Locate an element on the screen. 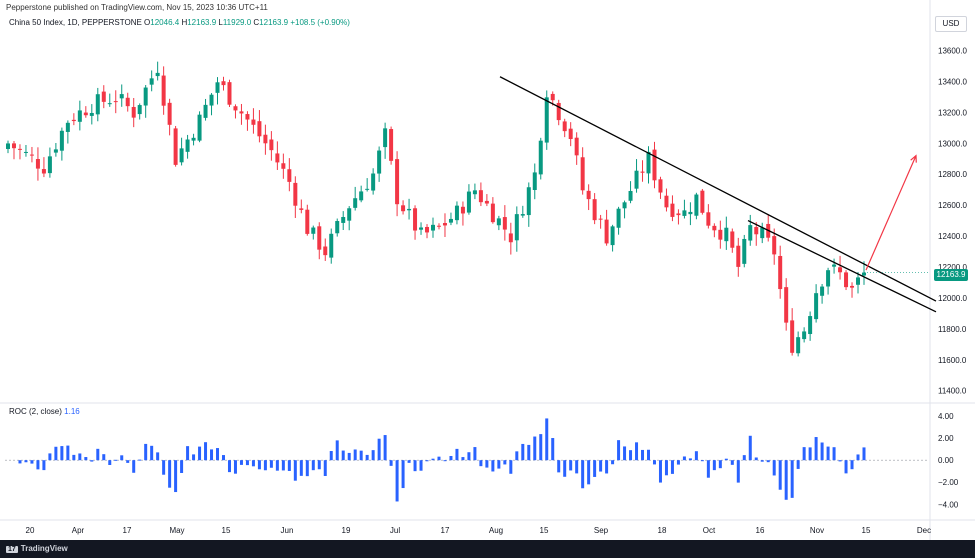  trendline is located at coordinates (842, 266).